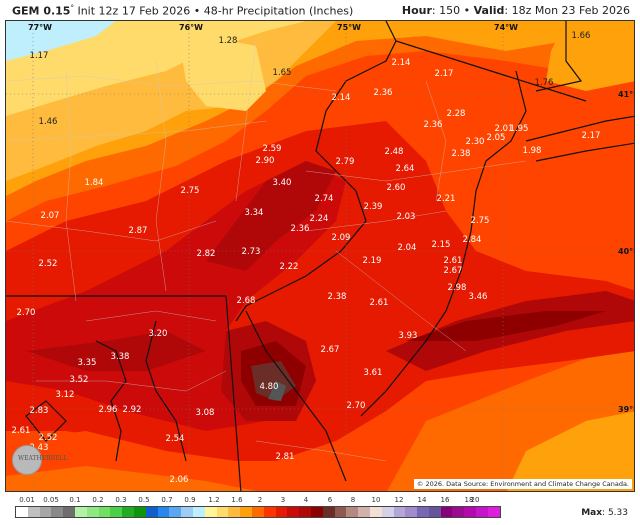  Describe the element at coordinates (349, 27) in the screenshot. I see `longitude-label: 75°W` at that location.